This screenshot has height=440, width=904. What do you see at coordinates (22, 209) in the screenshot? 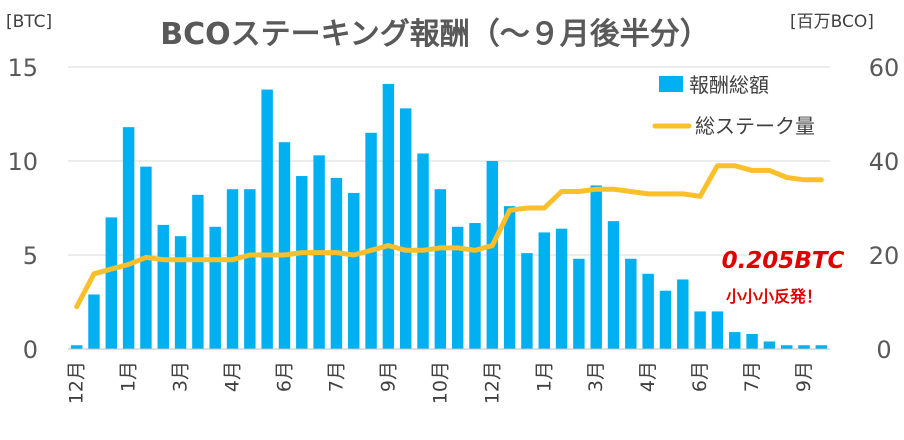
I see `y-left-axis: 0 5 10 15` at bounding box center [22, 209].